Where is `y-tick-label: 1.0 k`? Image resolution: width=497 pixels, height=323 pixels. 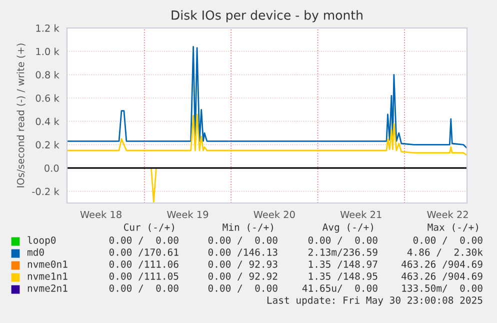
y-tick-label: 1.0 k is located at coordinates (48, 52).